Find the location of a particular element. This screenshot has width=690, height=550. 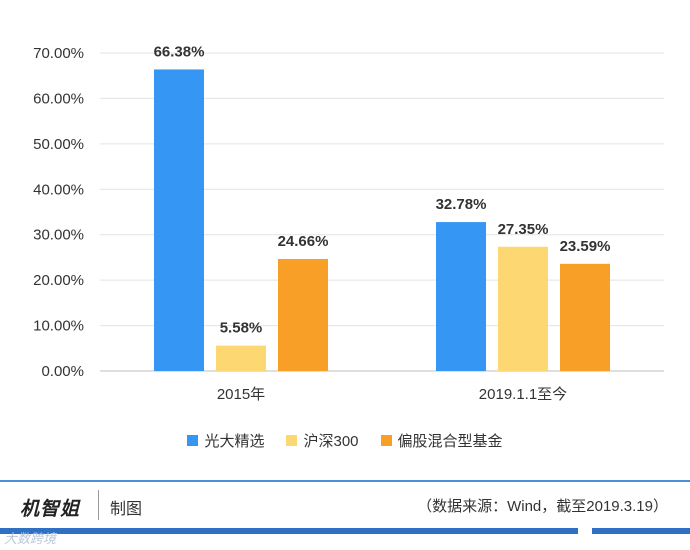

footer-bottom-bar is located at coordinates (345, 531).